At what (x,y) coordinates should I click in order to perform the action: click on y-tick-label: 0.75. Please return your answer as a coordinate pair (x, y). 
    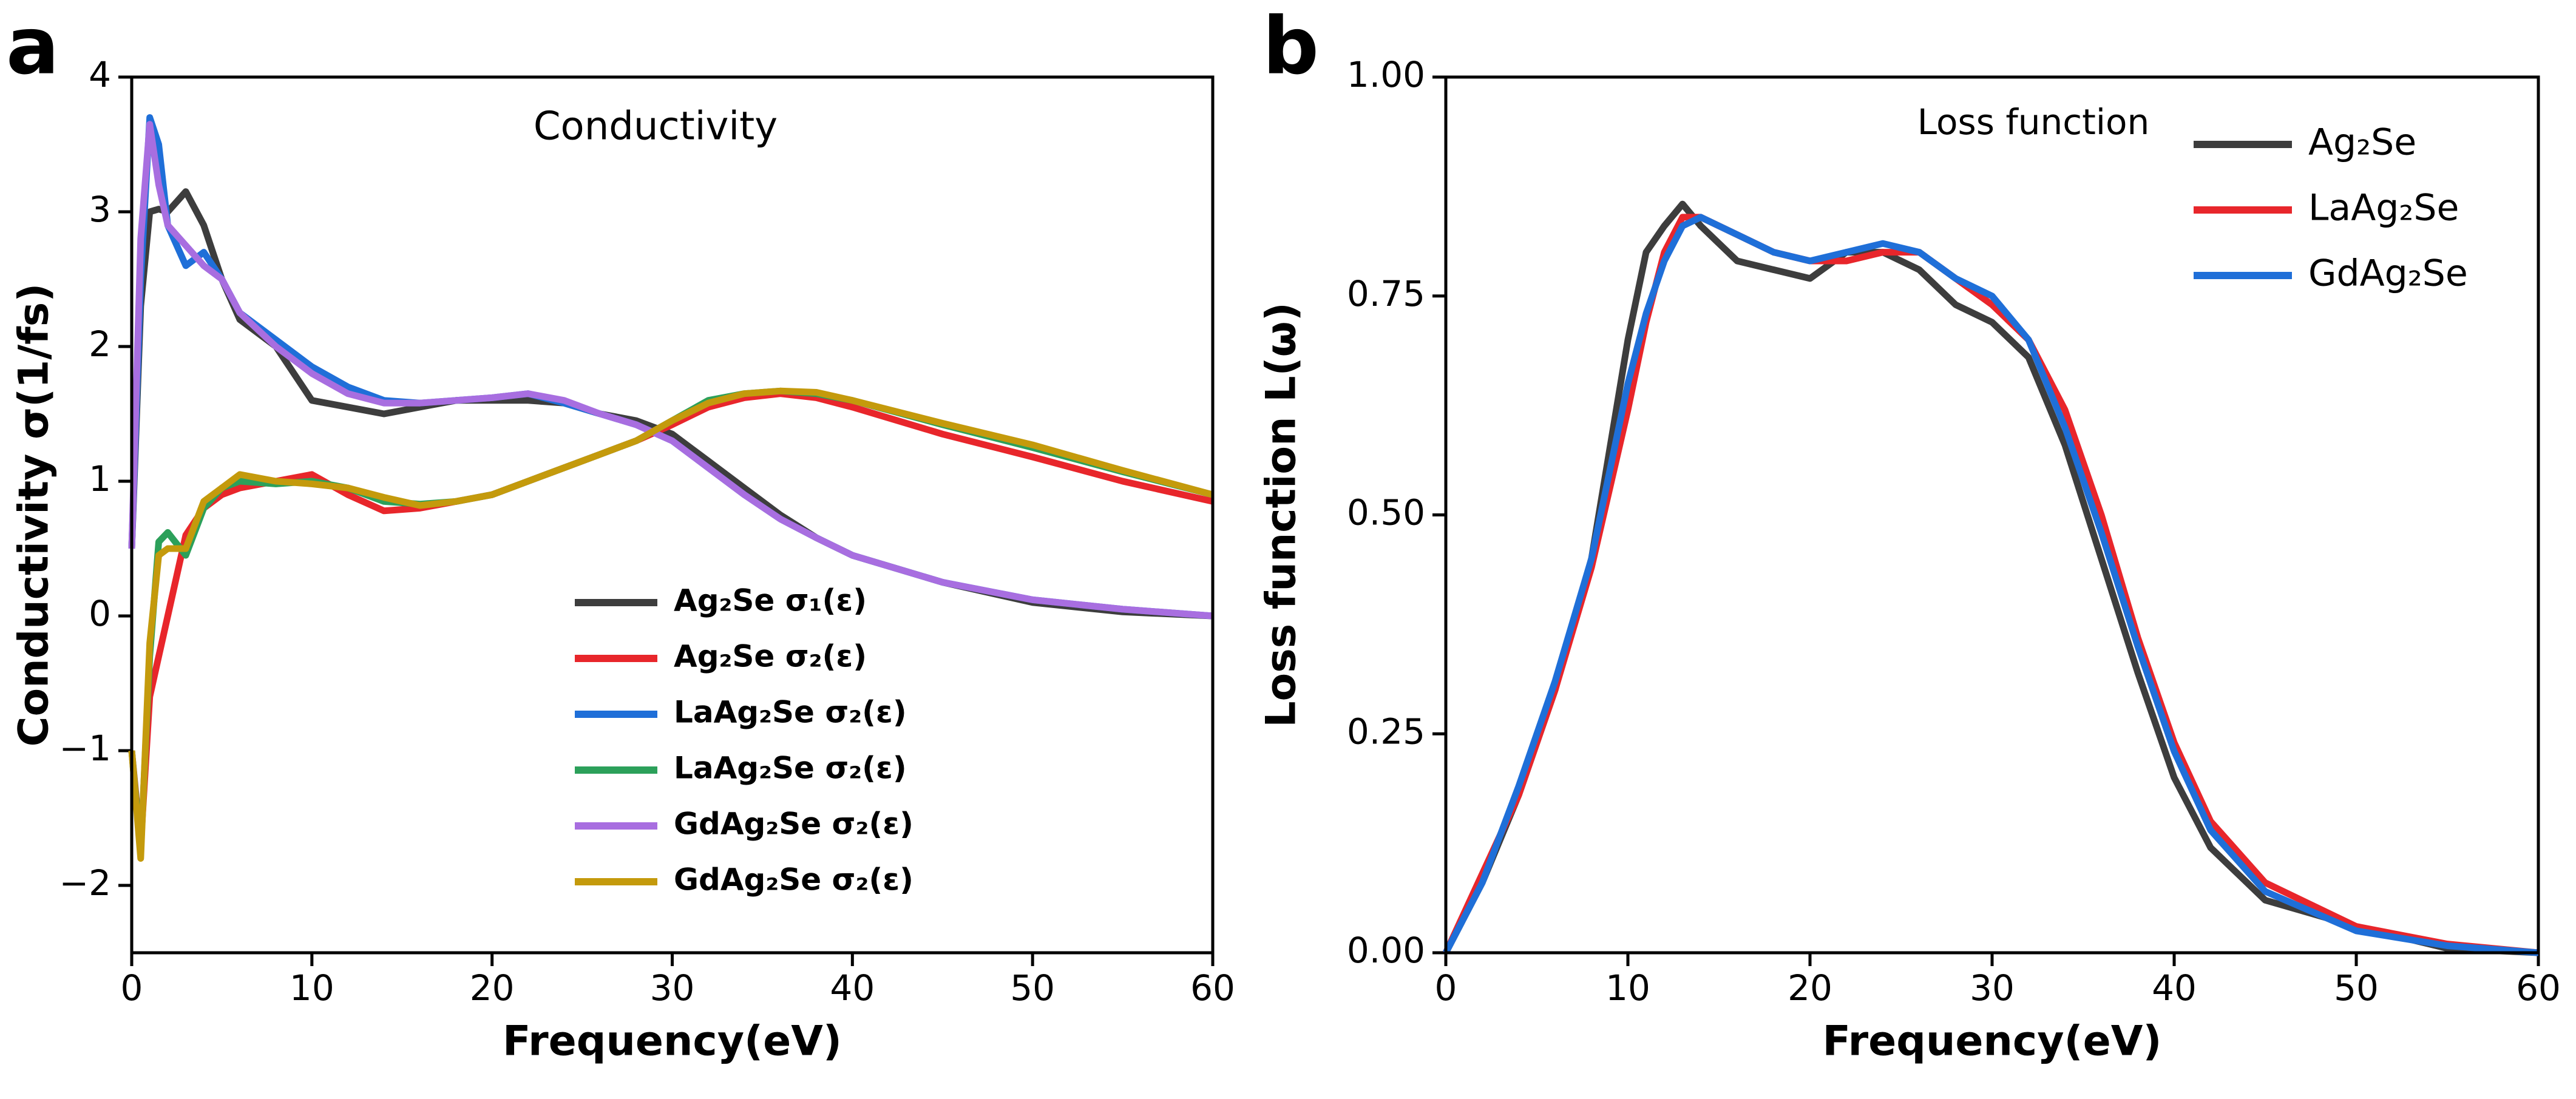
    Looking at the image, I should click on (1386, 293).